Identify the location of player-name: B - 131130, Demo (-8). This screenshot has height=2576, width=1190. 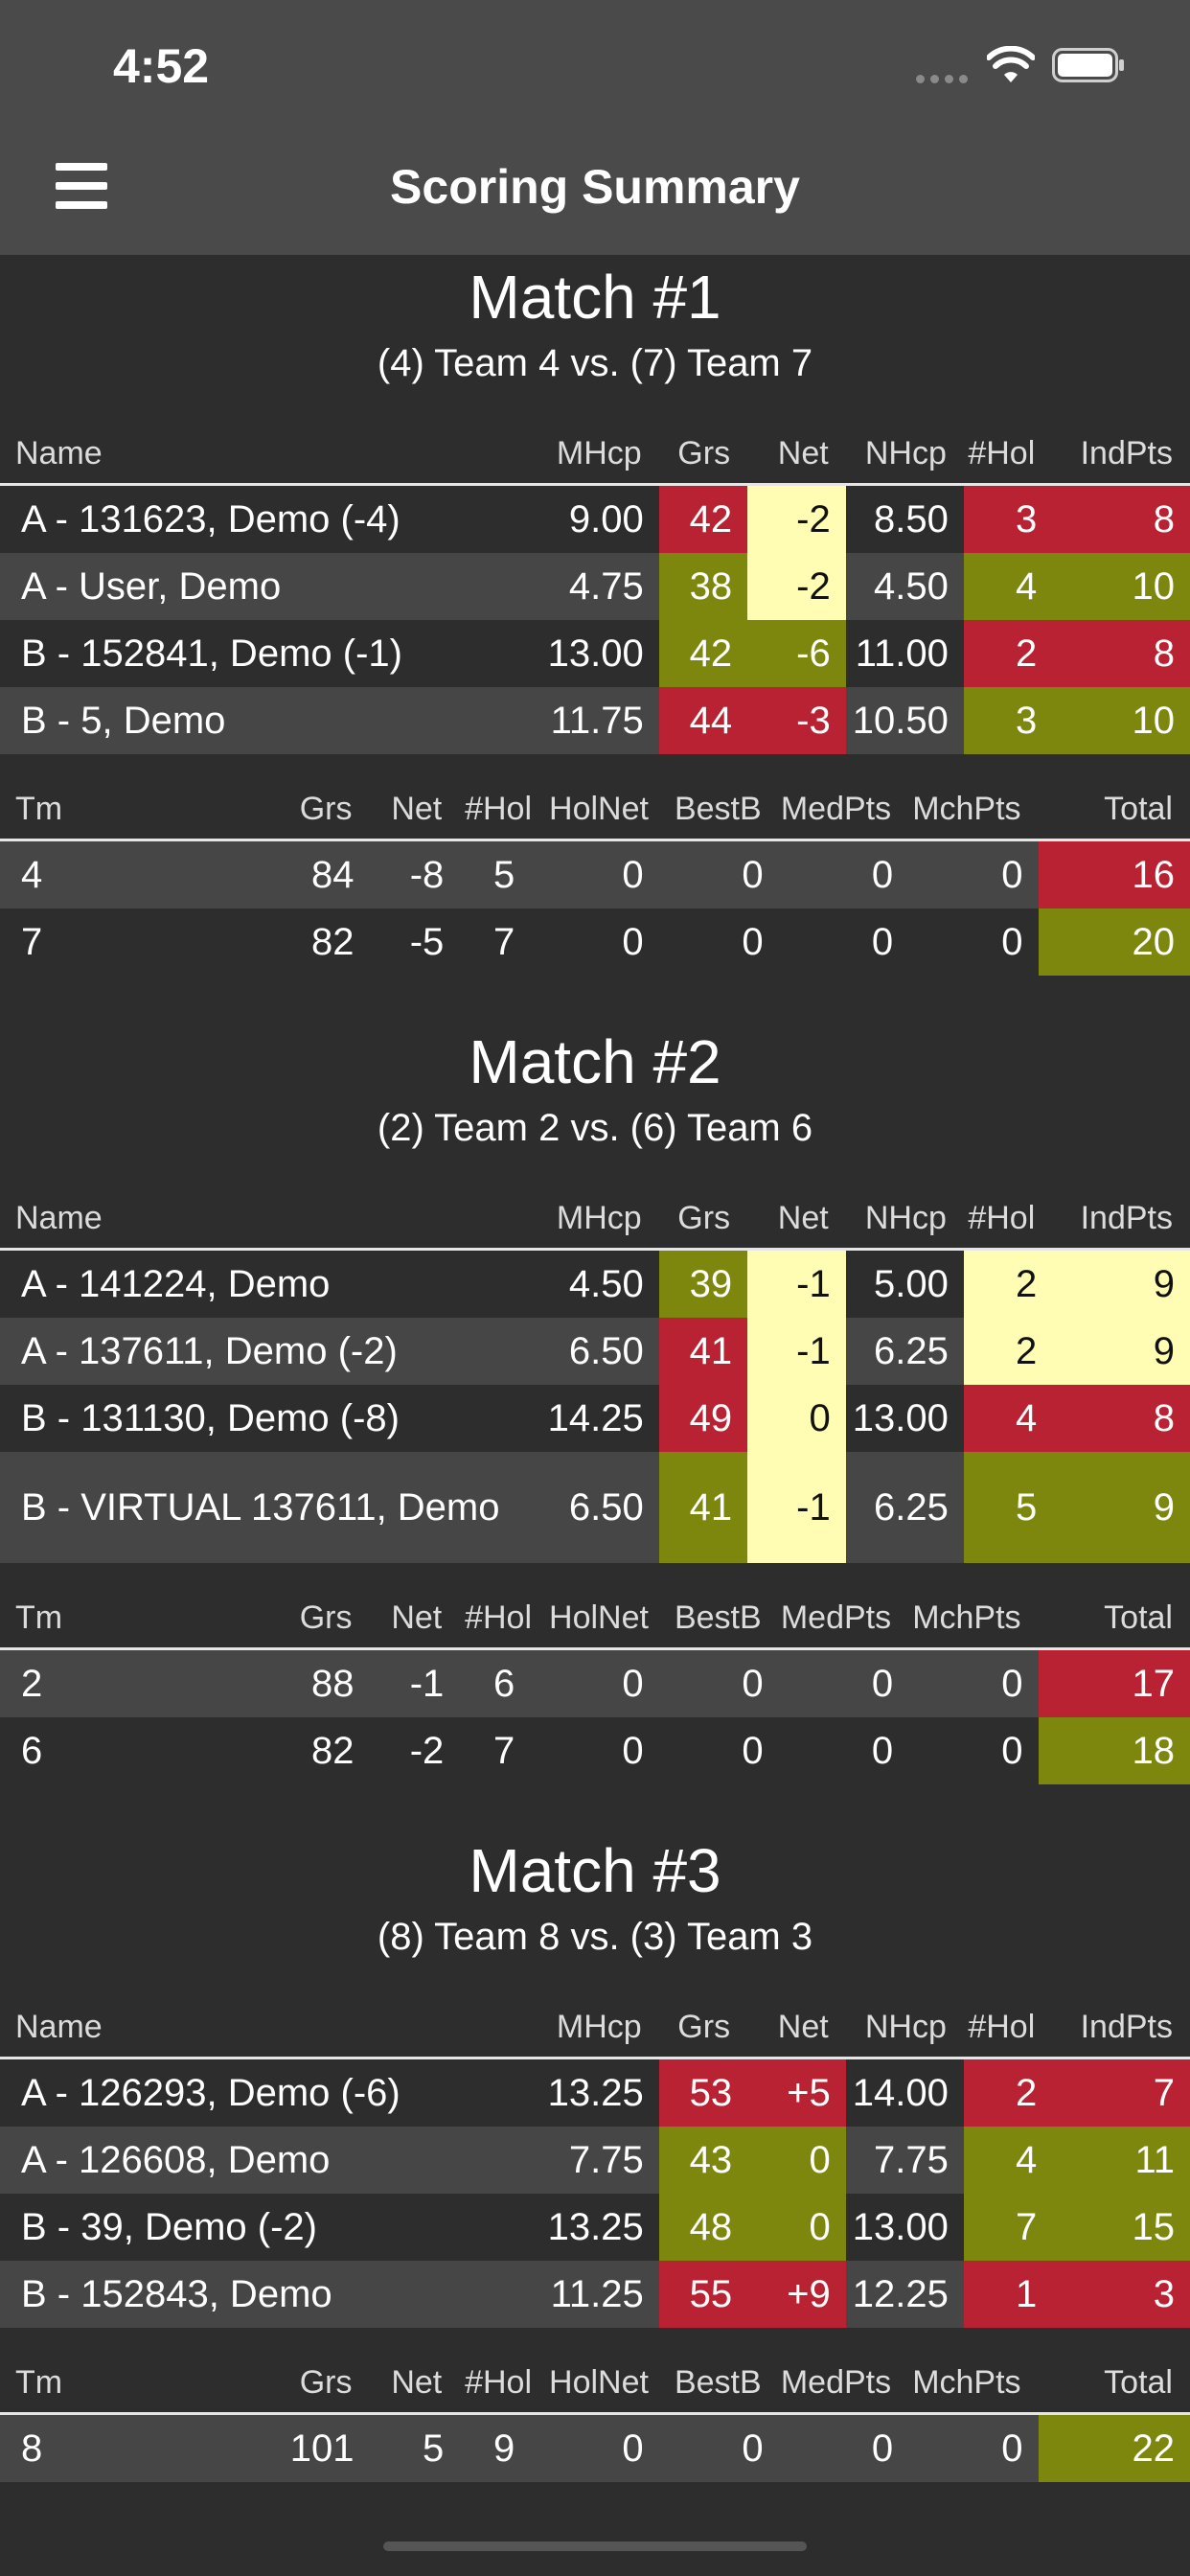
(266, 1418).